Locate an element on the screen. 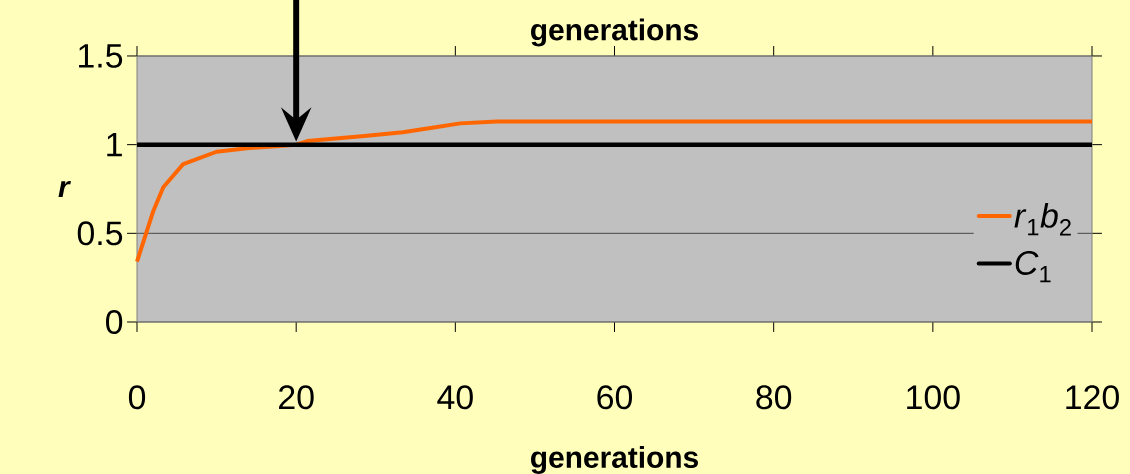  x-tick-label: 100 is located at coordinates (933, 397).